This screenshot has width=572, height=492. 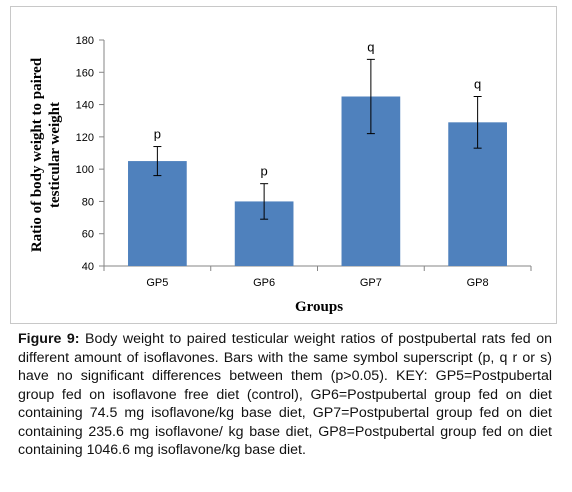 I want to click on y-tick-label: 140, so click(x=85, y=106).